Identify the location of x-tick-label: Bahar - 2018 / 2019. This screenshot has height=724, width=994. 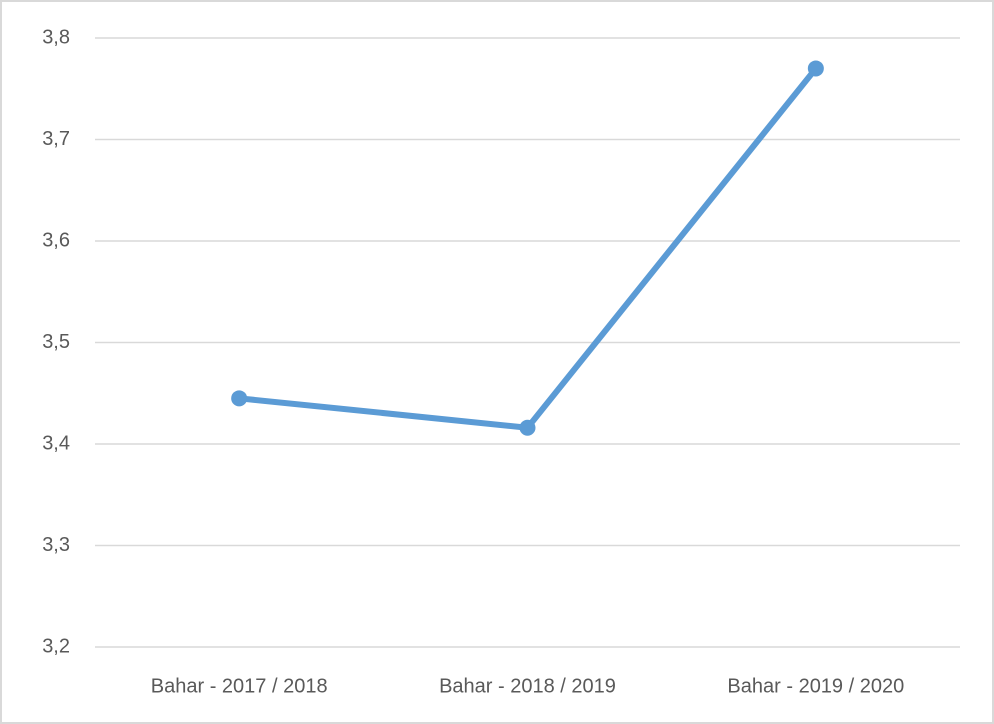
(527, 686).